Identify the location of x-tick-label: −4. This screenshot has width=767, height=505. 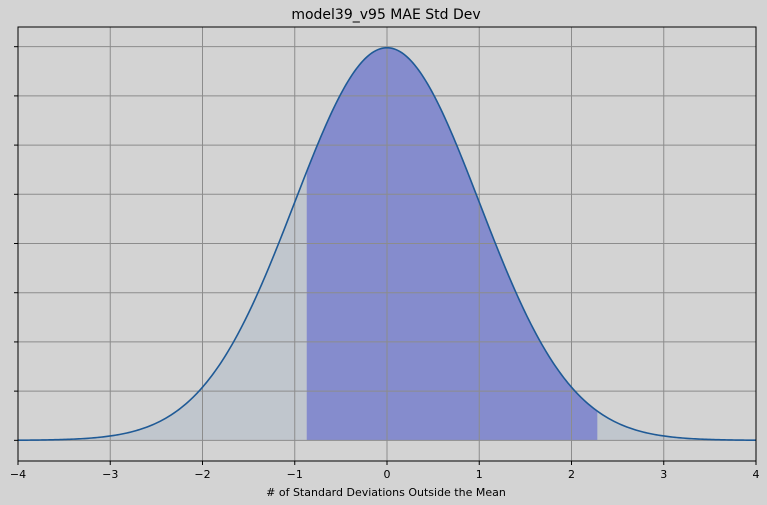
(18, 474).